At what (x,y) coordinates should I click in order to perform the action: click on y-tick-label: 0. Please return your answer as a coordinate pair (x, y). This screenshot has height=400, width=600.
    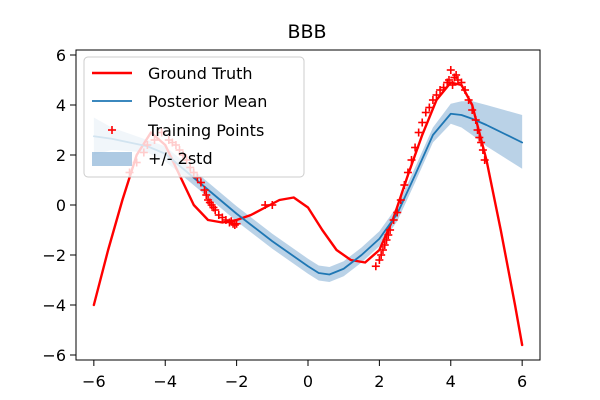
    Looking at the image, I should click on (61, 205).